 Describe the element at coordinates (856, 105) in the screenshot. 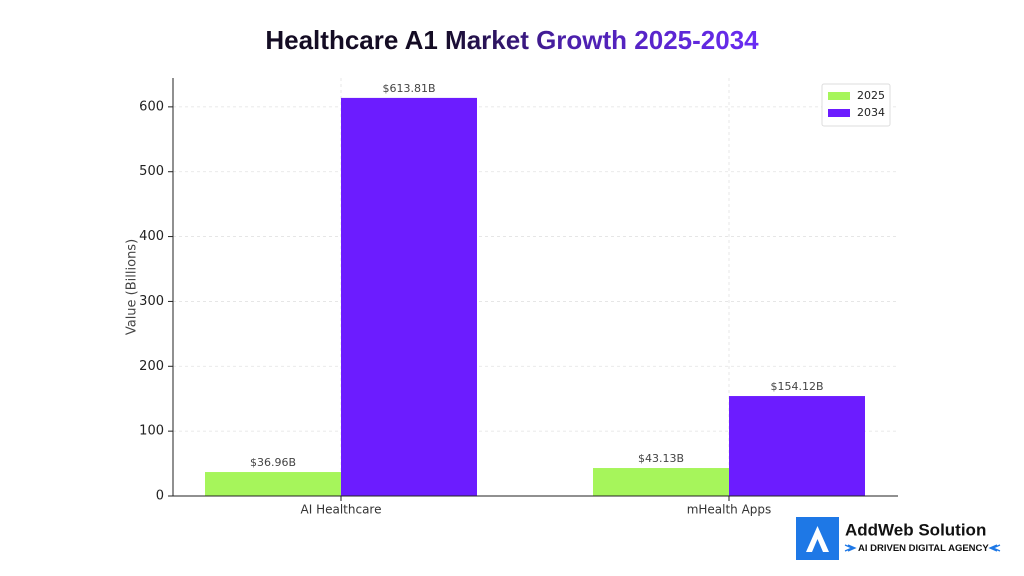

I see `legend: 2025 2034` at that location.